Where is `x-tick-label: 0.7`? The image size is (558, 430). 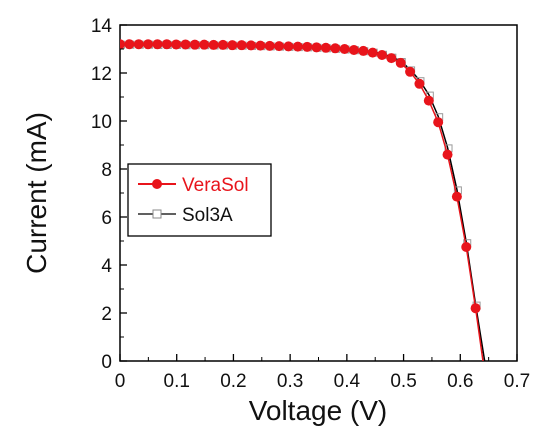
x-tick-label: 0.7 is located at coordinates (517, 381).